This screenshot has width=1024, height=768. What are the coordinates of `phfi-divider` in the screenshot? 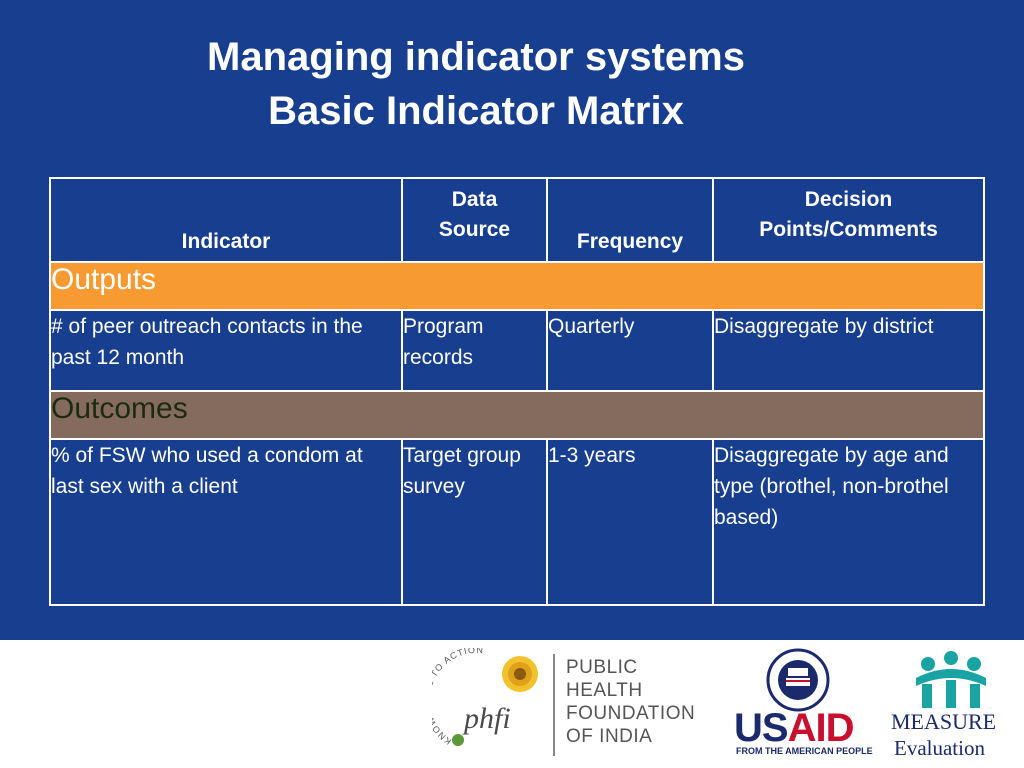 It's located at (554, 705).